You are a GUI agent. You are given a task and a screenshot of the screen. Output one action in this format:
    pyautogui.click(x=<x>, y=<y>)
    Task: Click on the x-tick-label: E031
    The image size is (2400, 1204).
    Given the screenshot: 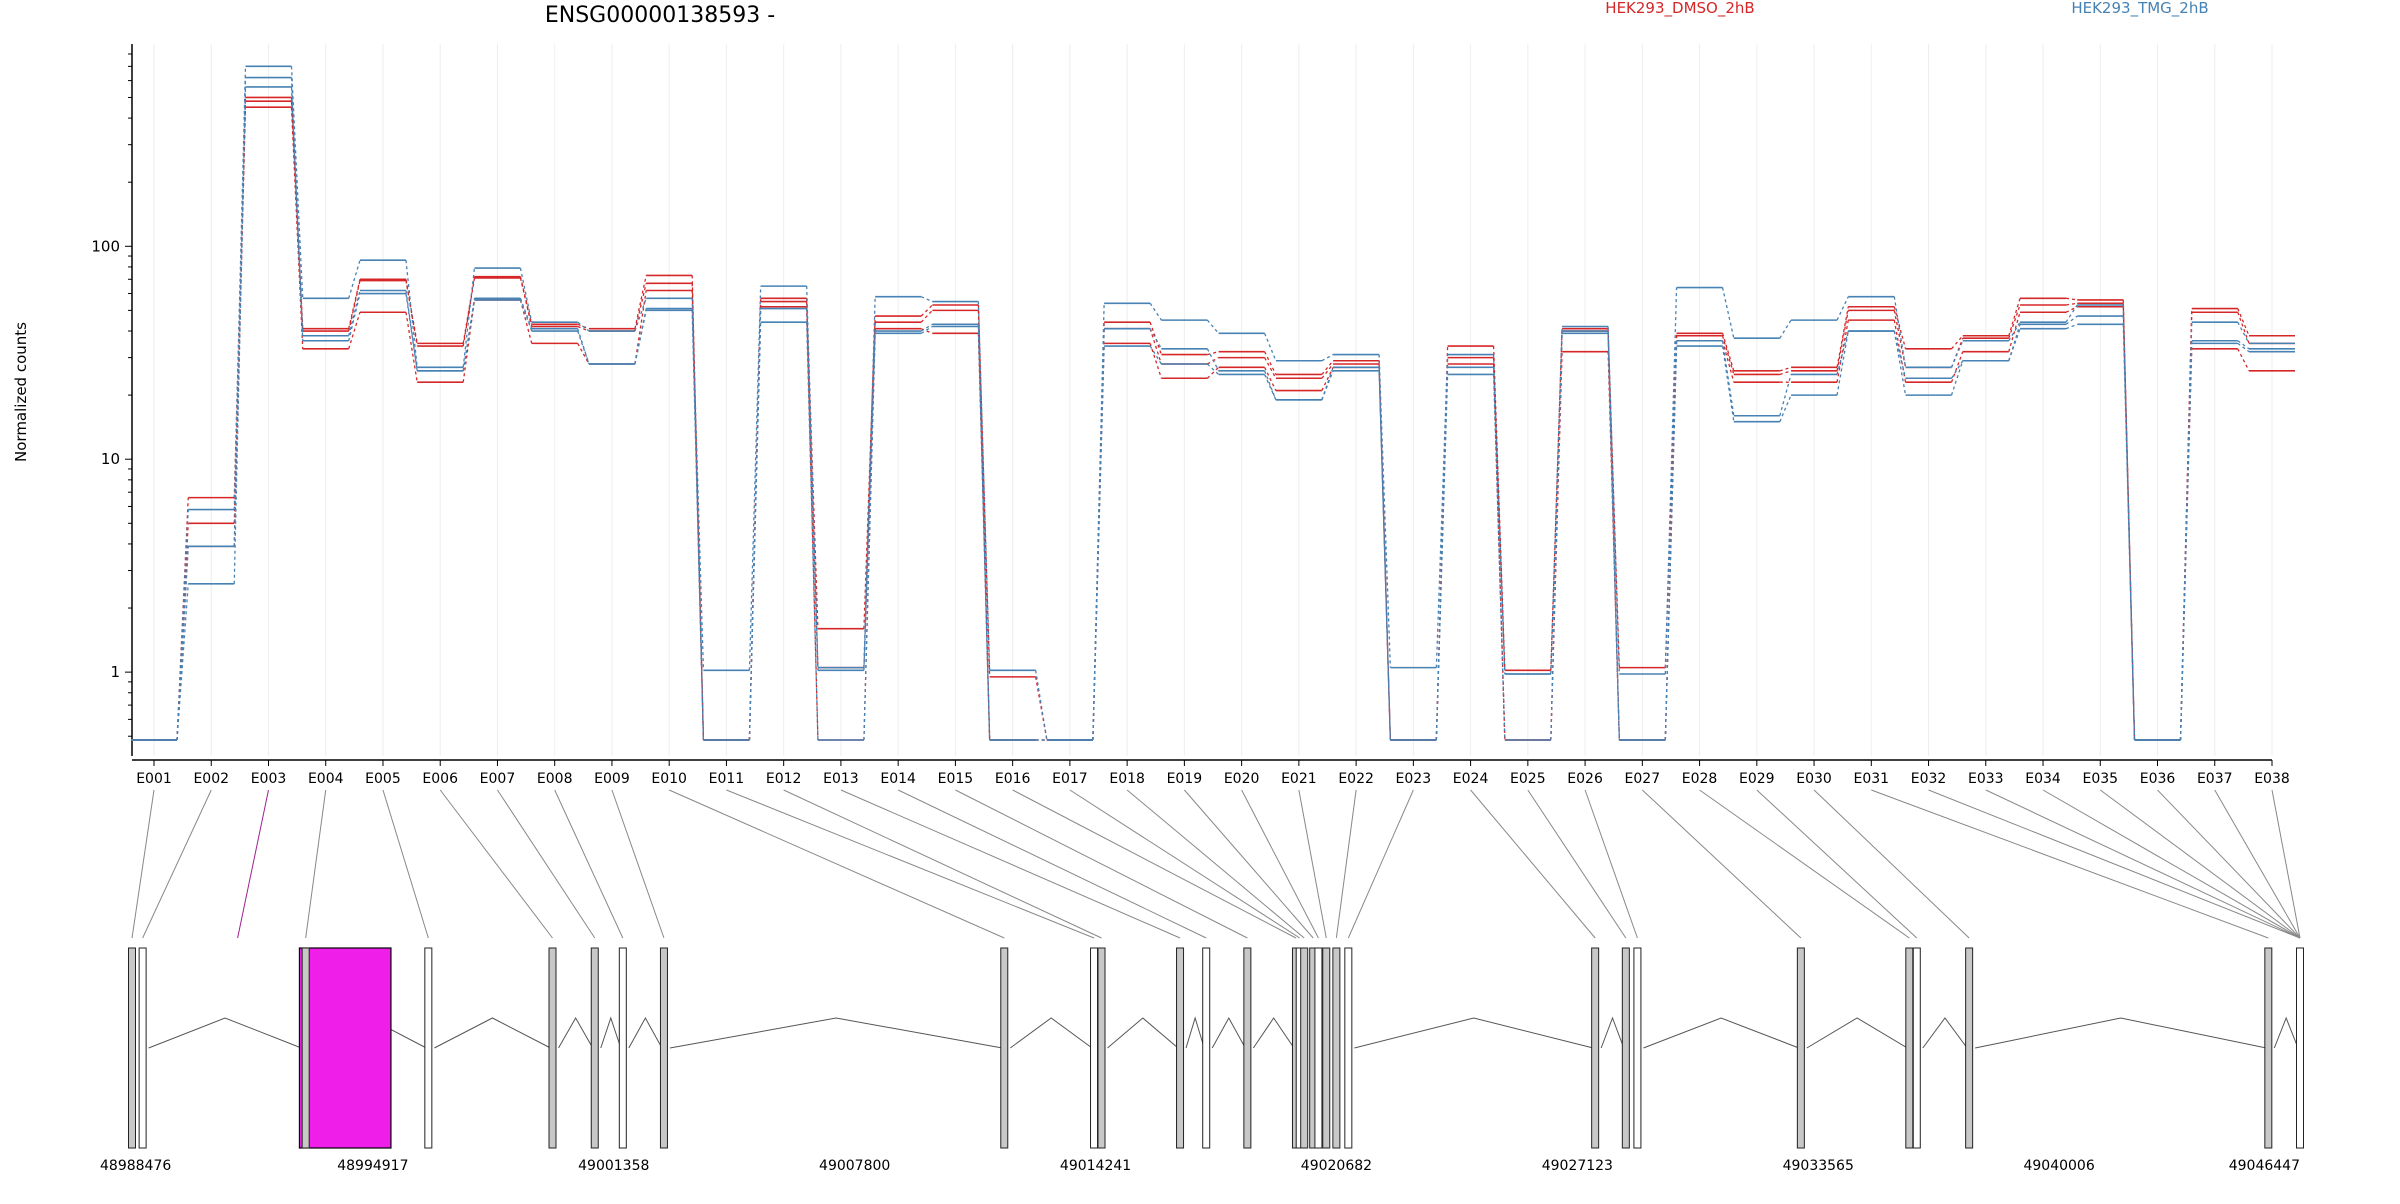 What is the action you would take?
    pyautogui.click(x=1872, y=779)
    